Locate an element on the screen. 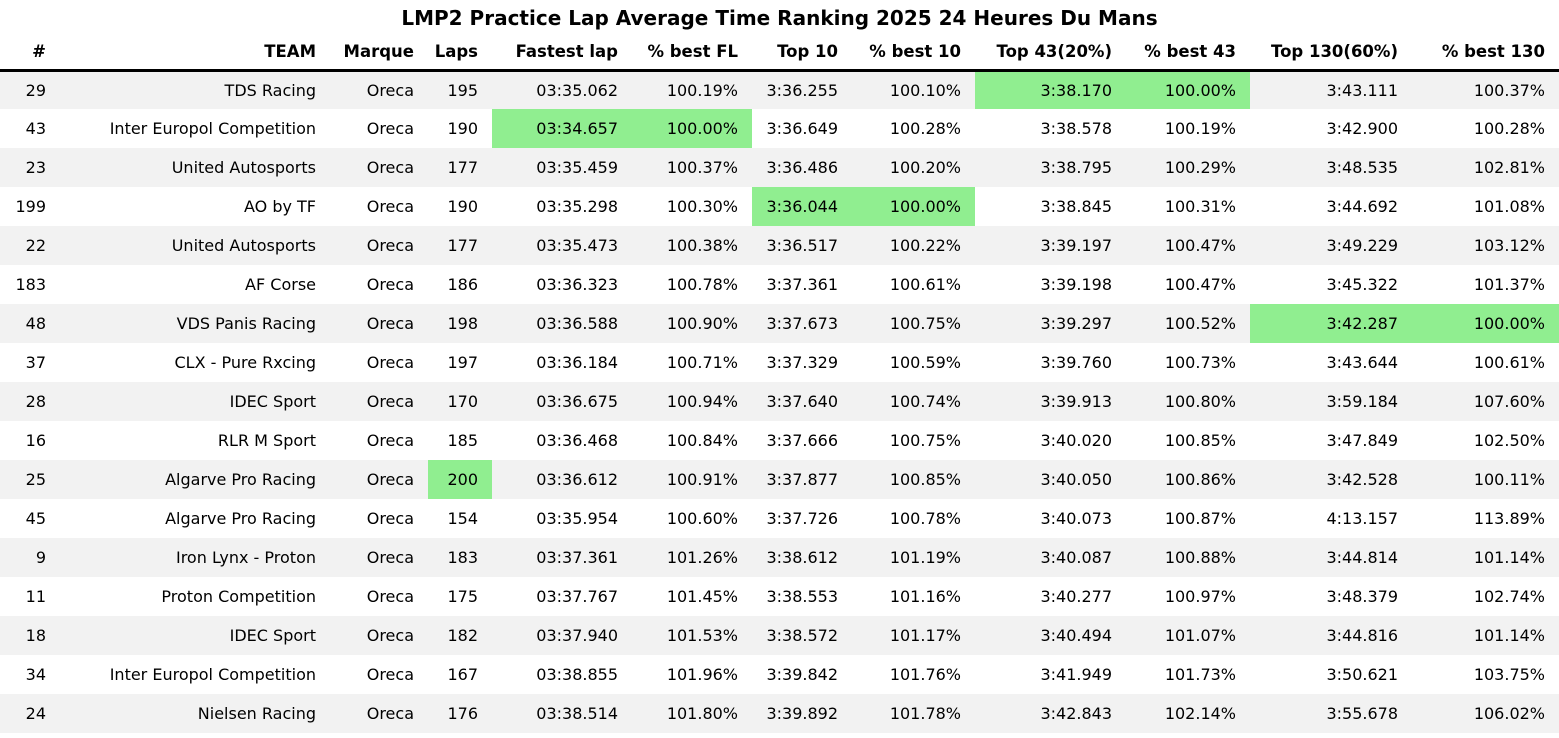 The height and width of the screenshot is (738, 1559). table-cell: 3:39.297 is located at coordinates (1076, 323).